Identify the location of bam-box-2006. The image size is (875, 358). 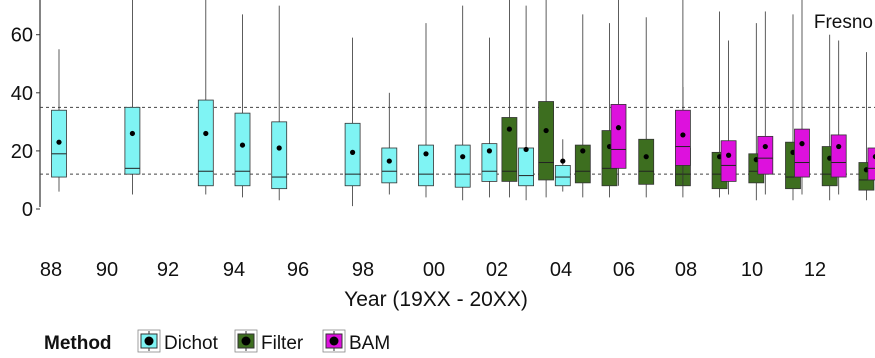
(728, 117).